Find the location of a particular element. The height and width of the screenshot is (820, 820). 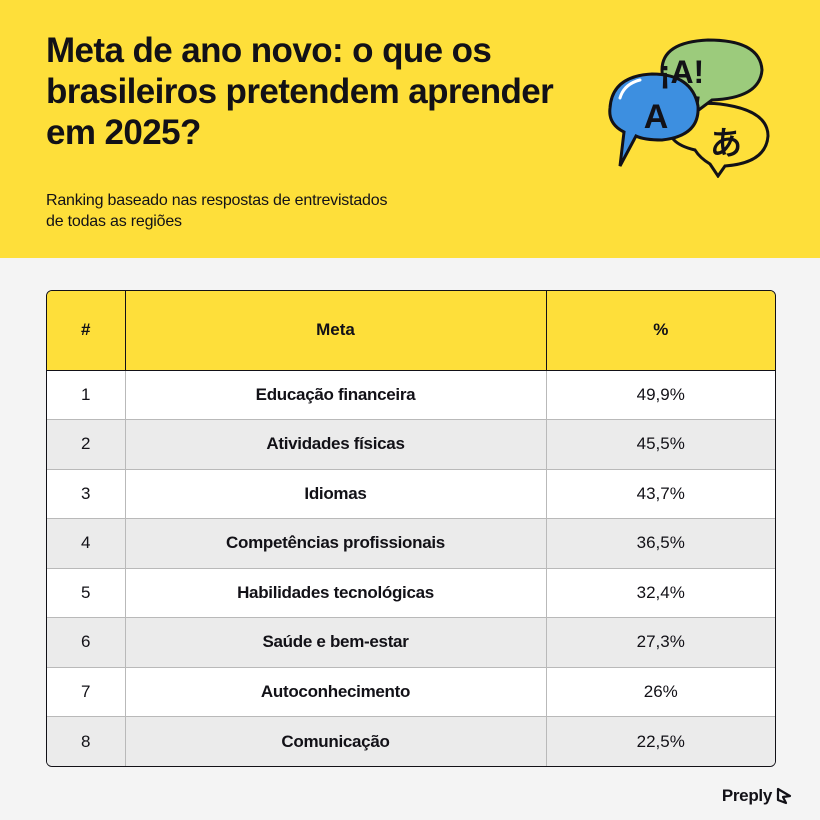

goal-cell: Comunicação is located at coordinates (336, 741).